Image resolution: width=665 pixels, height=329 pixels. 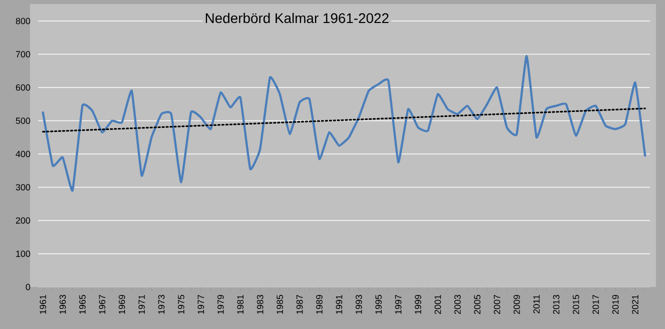 I want to click on y-tick-label: 700, so click(x=23, y=54).